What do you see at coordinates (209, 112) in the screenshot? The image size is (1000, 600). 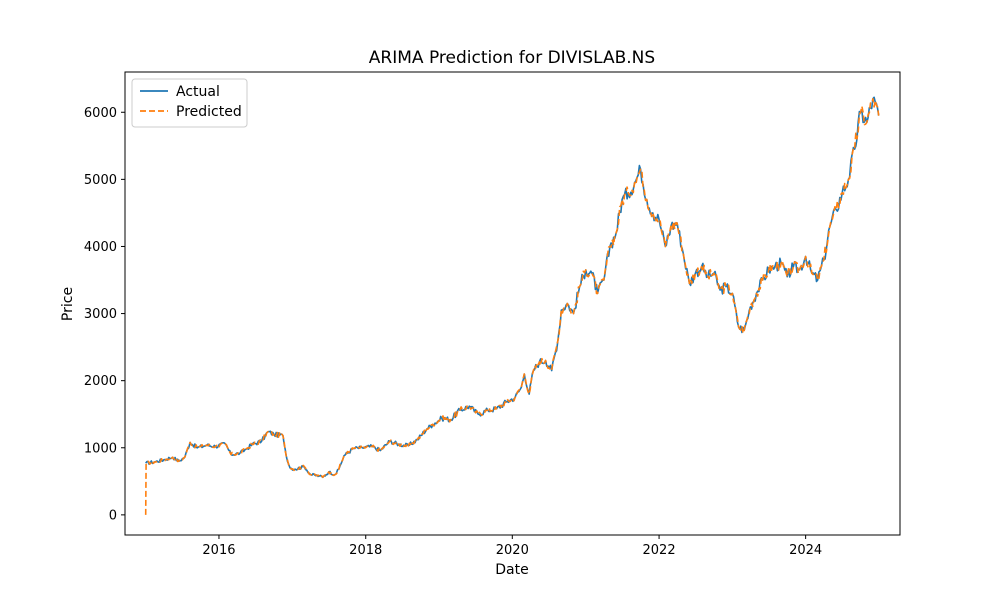 I see `legend-label-predicted: Predicted` at bounding box center [209, 112].